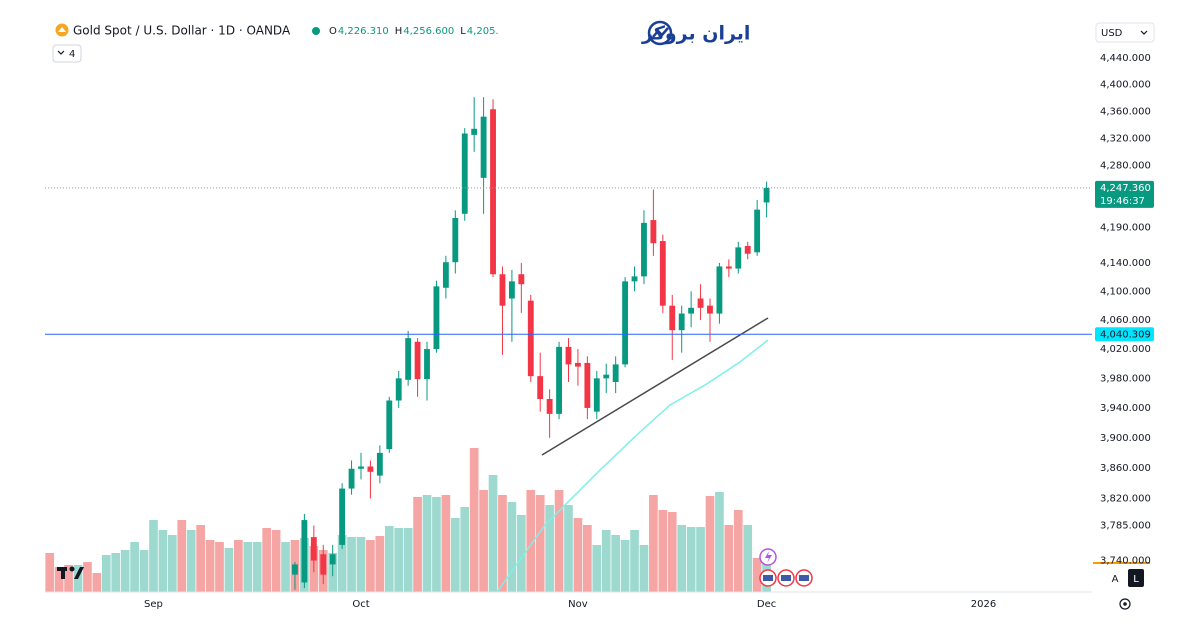  Describe the element at coordinates (786, 578) in the screenshot. I see `economic-events` at that location.